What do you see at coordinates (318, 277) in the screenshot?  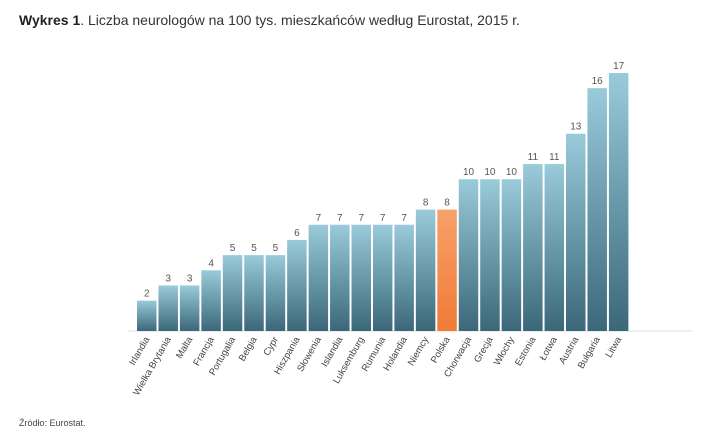 I see `bar-słowenia` at bounding box center [318, 277].